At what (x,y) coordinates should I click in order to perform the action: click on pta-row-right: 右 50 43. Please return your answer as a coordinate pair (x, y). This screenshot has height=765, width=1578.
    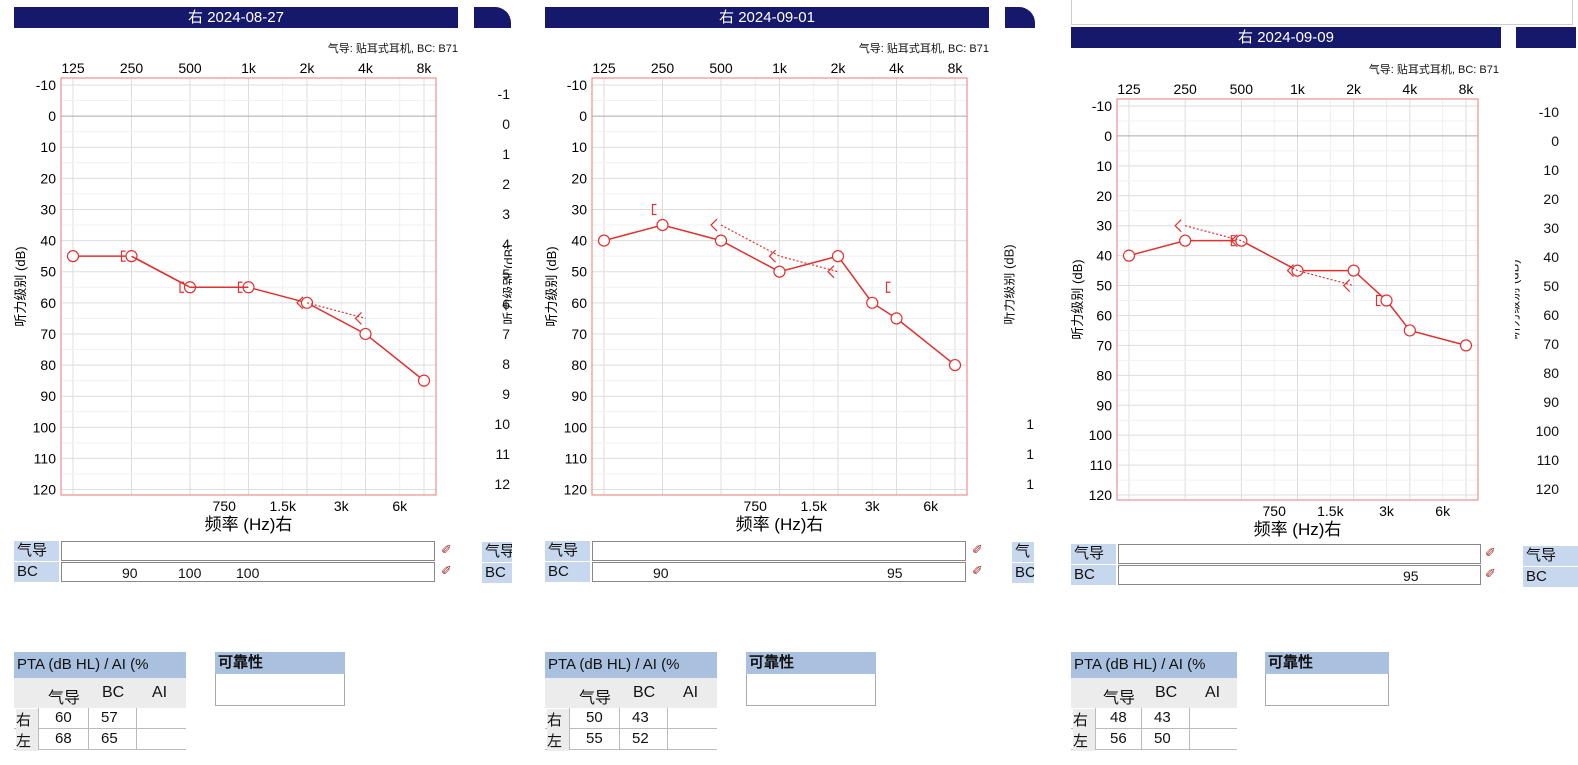
    Looking at the image, I should click on (631, 719).